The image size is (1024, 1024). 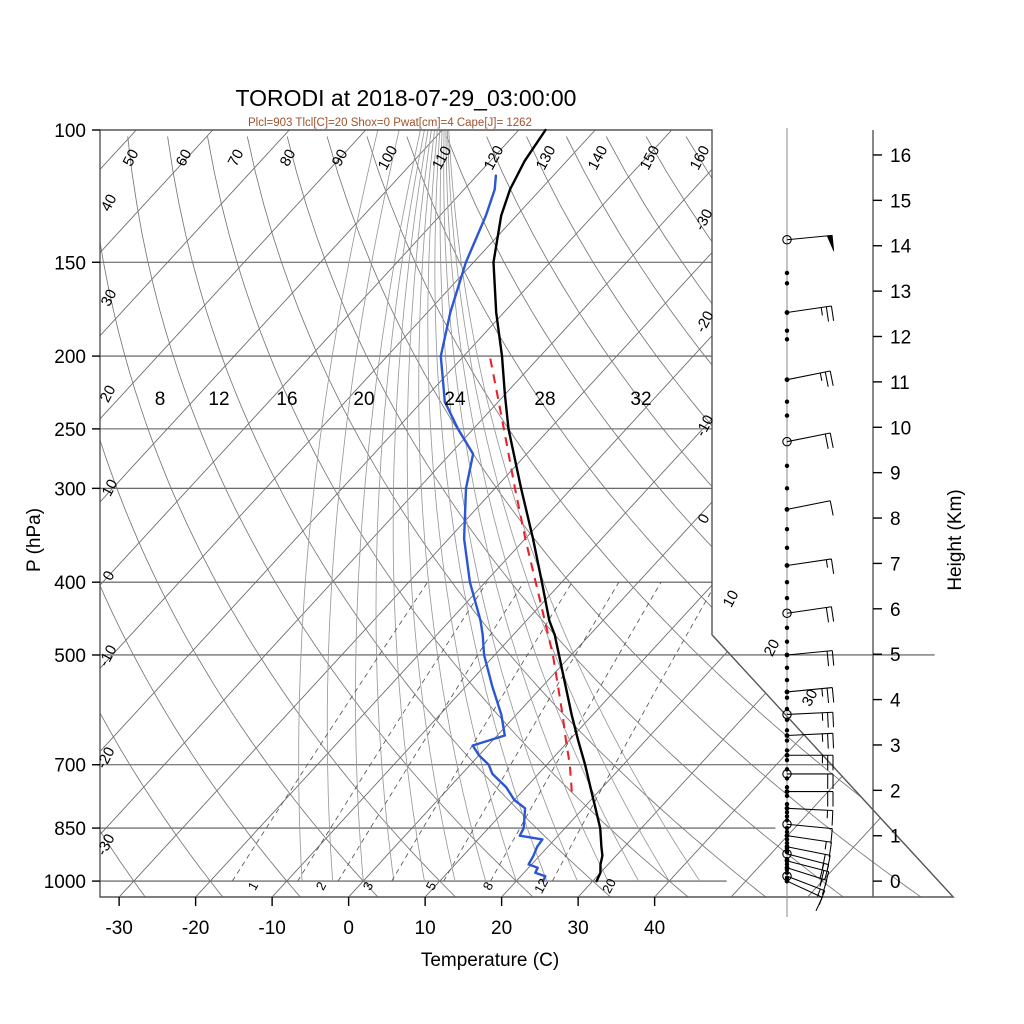 What do you see at coordinates (494, 158) in the screenshot?
I see `theta-label-120: 120` at bounding box center [494, 158].